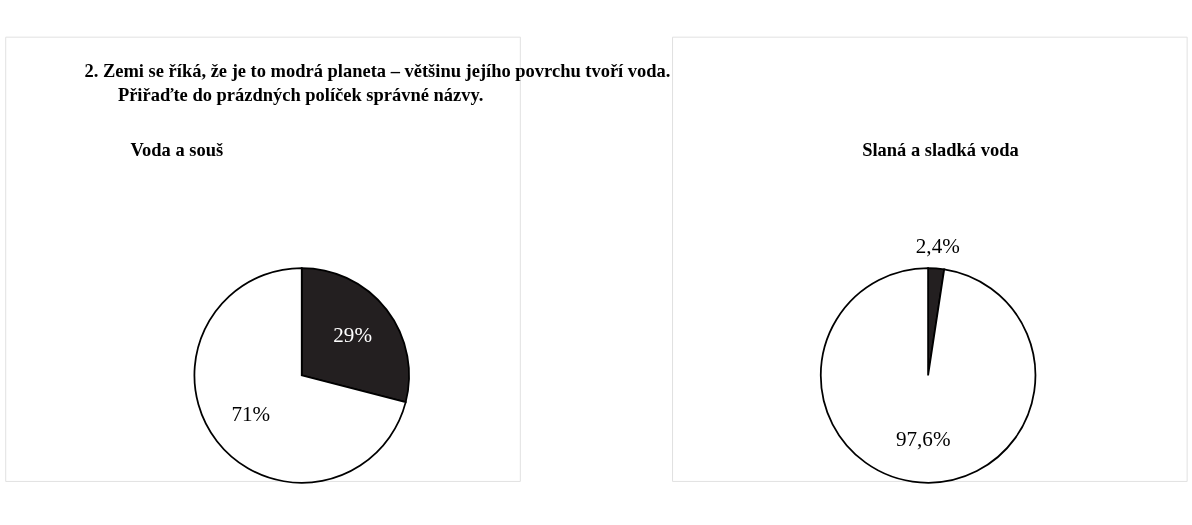 This screenshot has width=1192, height=525. What do you see at coordinates (300, 94) in the screenshot?
I see `text: Přiřaďte do prázdných políček správné názvy.` at bounding box center [300, 94].